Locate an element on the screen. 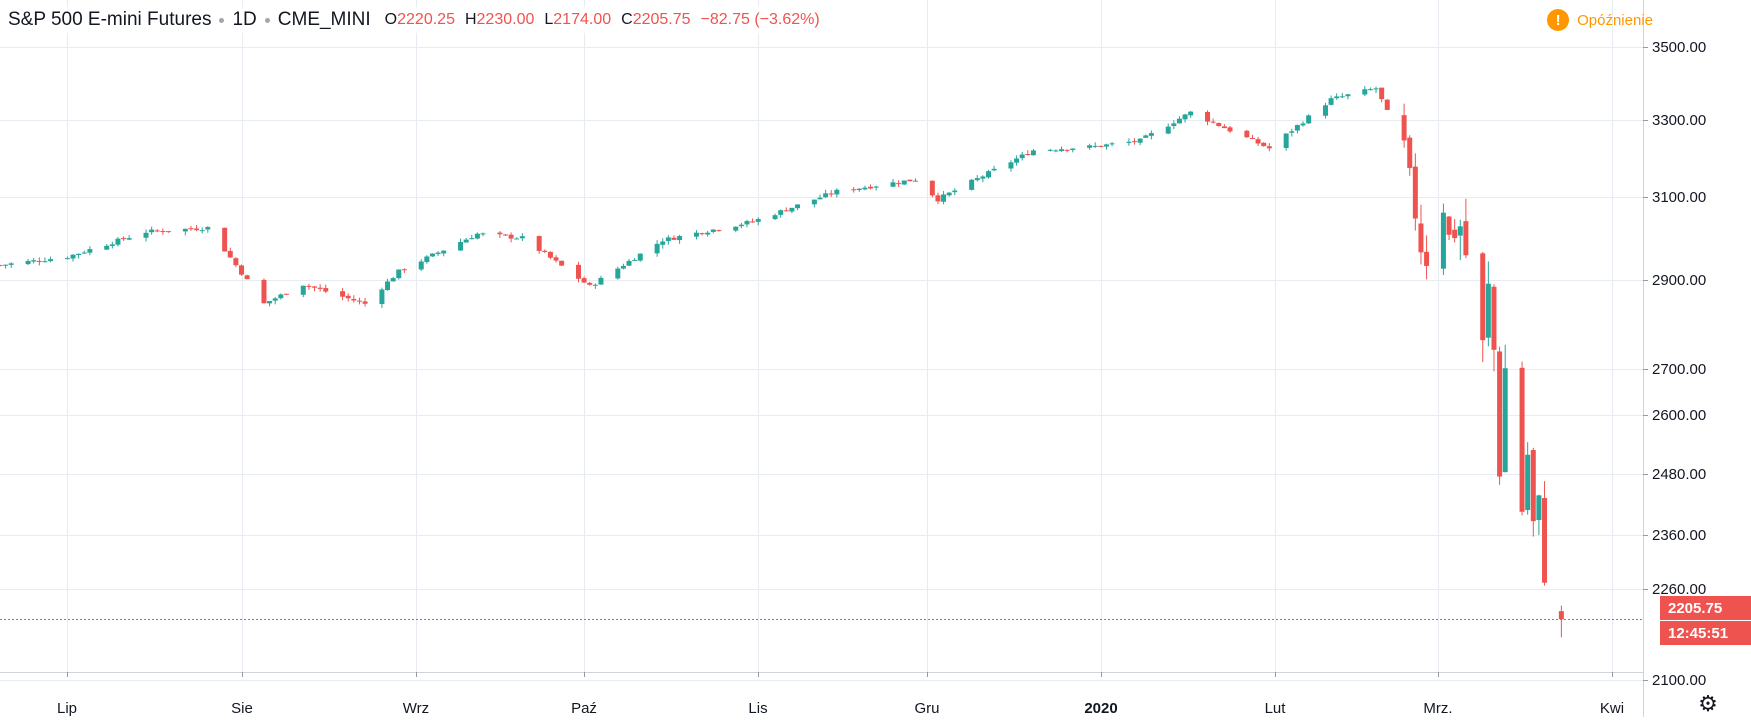 The image size is (1751, 722). symbol-name: S&P 500 E-mini Futures is located at coordinates (110, 19).